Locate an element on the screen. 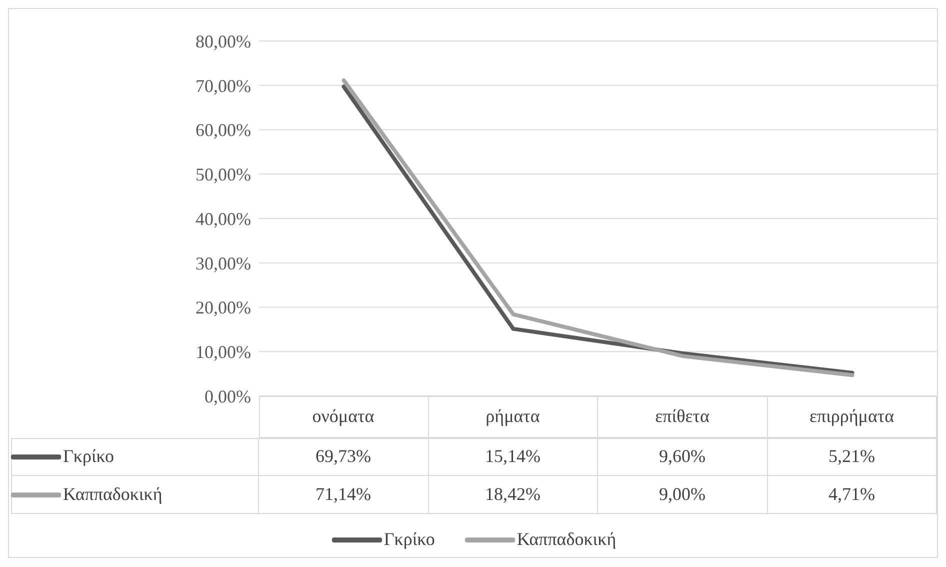  y-tick-label: 20,00% is located at coordinates (223, 308).